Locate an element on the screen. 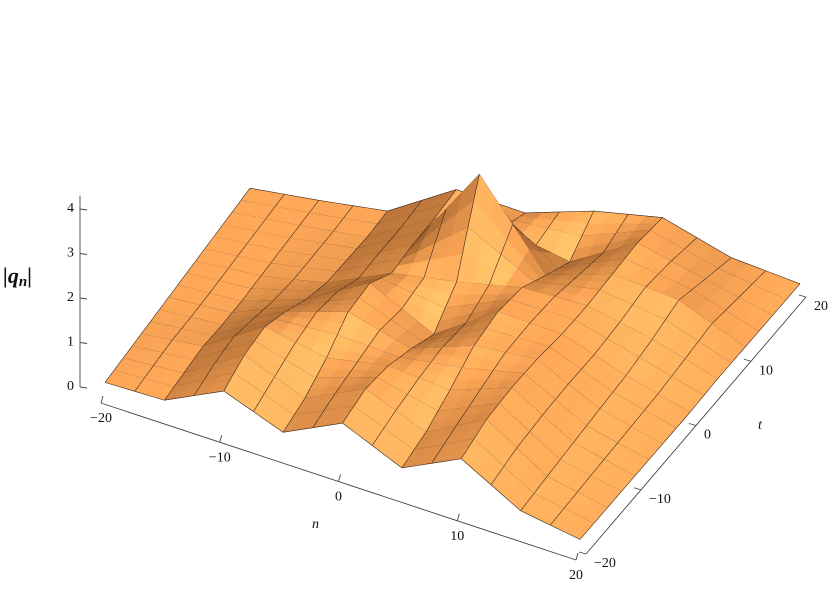  y-tick-label: 0 is located at coordinates (707, 435).